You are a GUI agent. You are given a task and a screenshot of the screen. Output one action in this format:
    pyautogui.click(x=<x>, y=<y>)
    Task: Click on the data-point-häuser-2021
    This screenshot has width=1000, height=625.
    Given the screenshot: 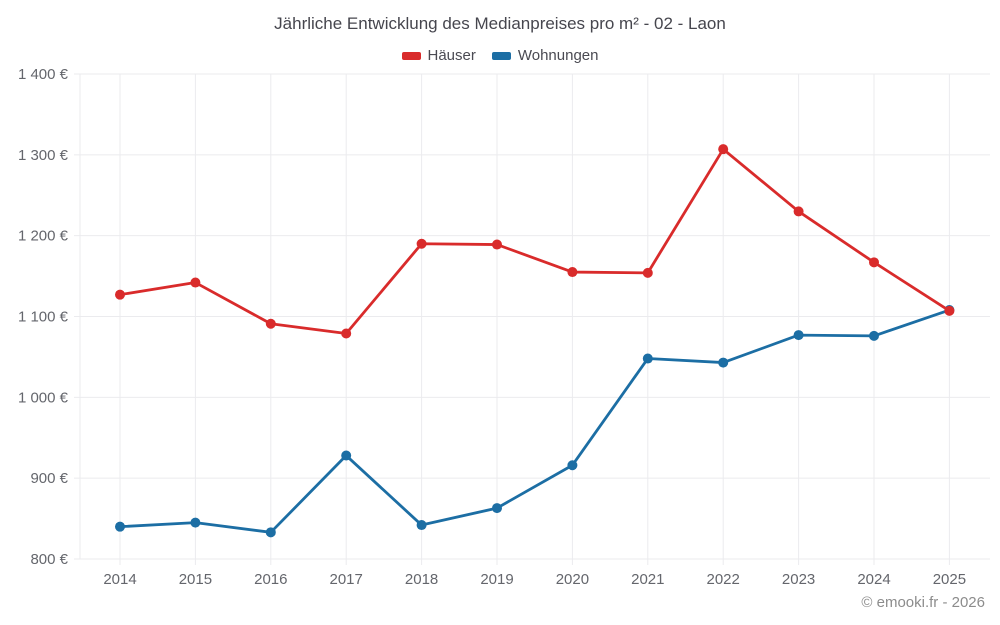 What is the action you would take?
    pyautogui.click(x=647, y=272)
    